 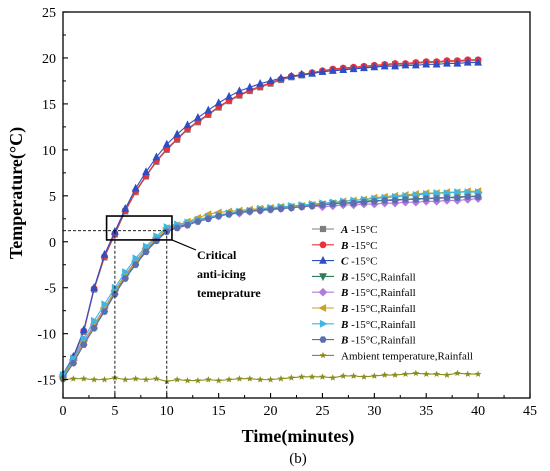 I want to click on y-tick-label: 0, so click(x=52, y=243).